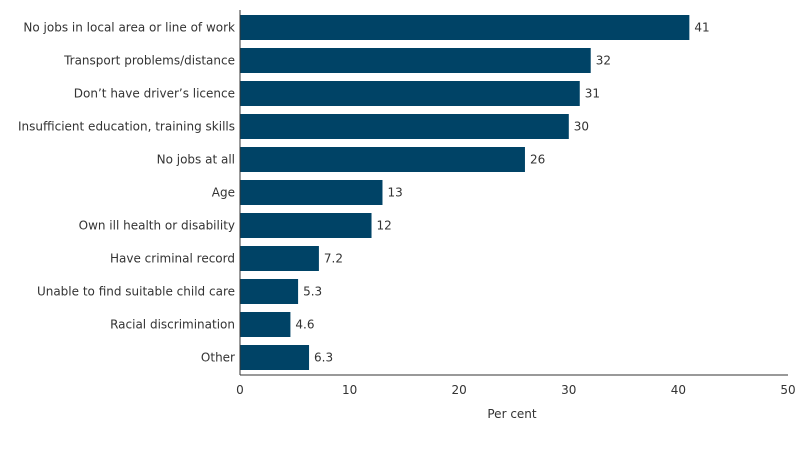 The width and height of the screenshot is (800, 450). I want to click on category-label: No jobs at all, so click(196, 160).